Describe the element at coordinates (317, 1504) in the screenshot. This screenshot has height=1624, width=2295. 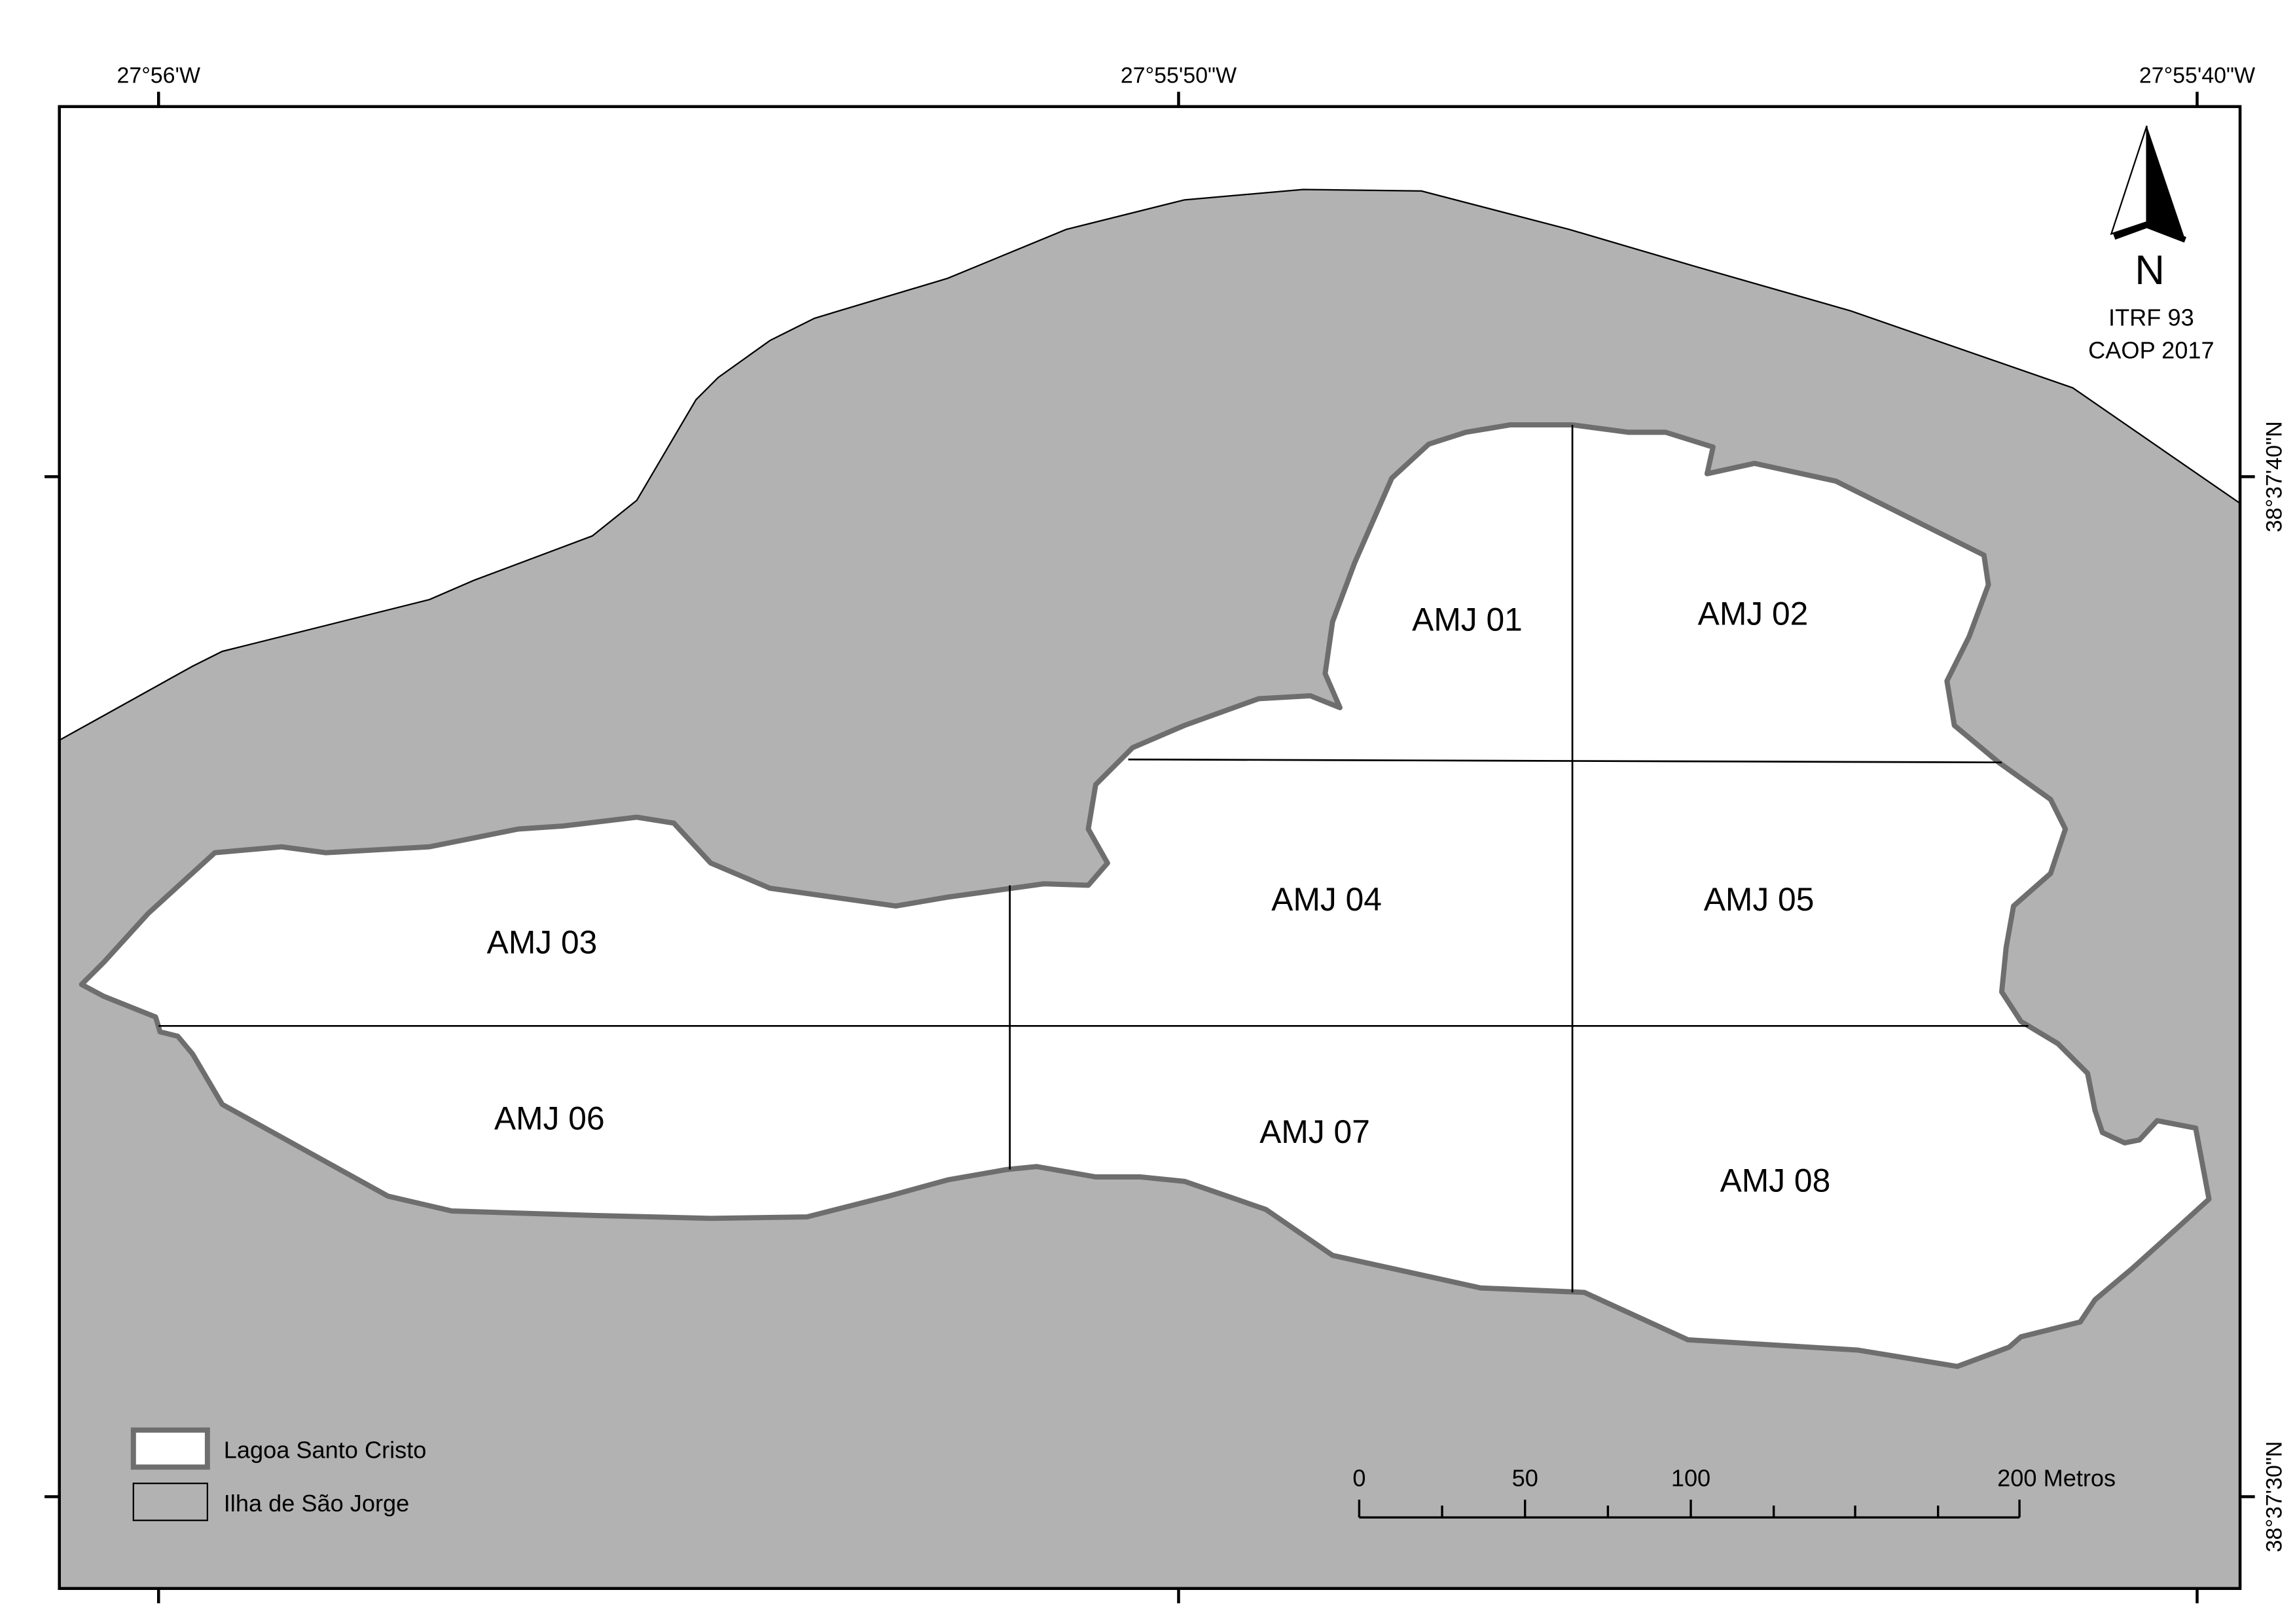
I see `legend-label: Ilha de São Jorge` at that location.